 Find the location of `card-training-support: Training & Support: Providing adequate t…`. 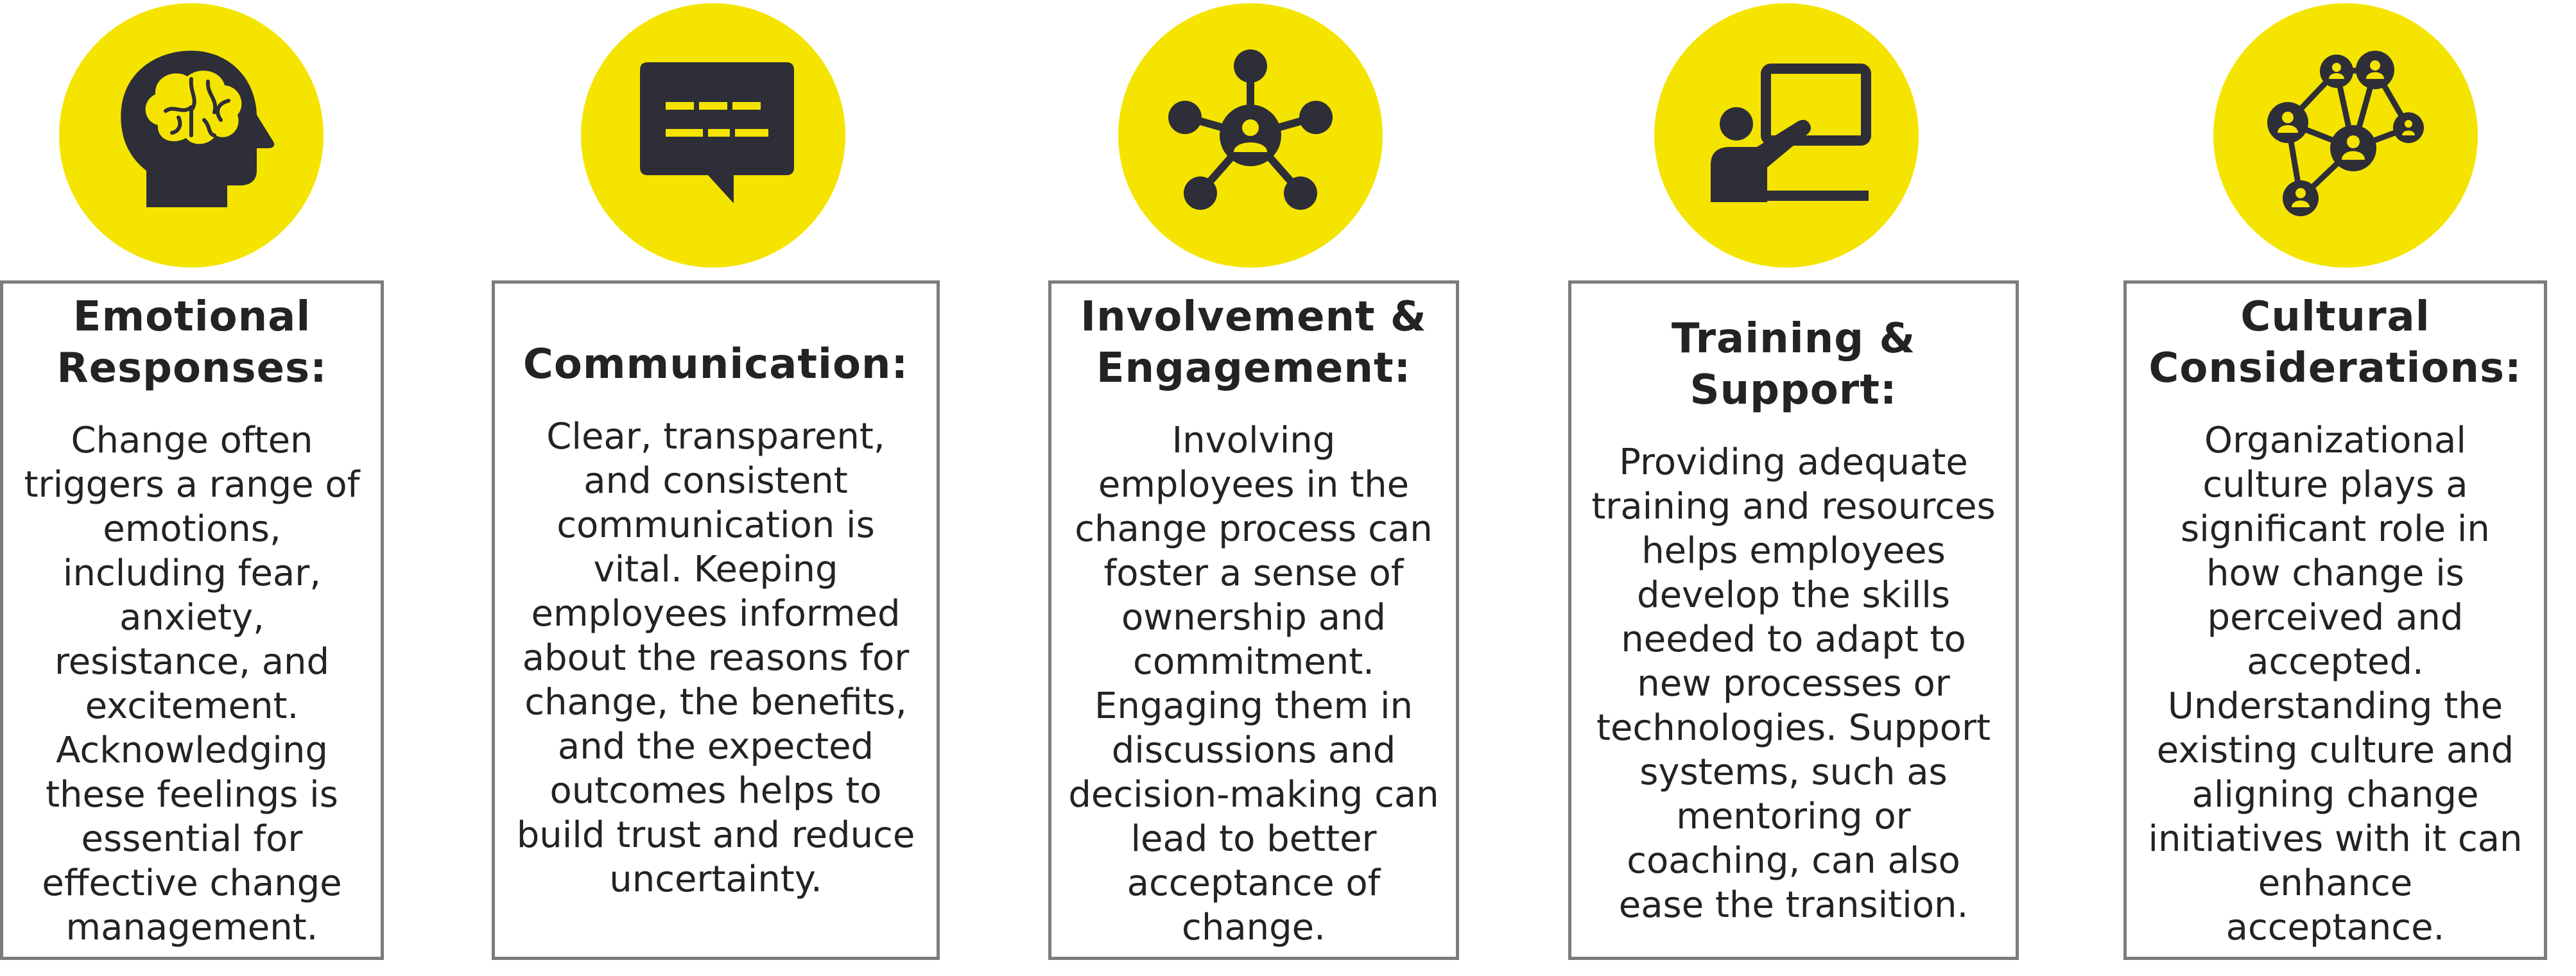

card-training-support: Training & Support: Providing adequate t… is located at coordinates (1793, 620).